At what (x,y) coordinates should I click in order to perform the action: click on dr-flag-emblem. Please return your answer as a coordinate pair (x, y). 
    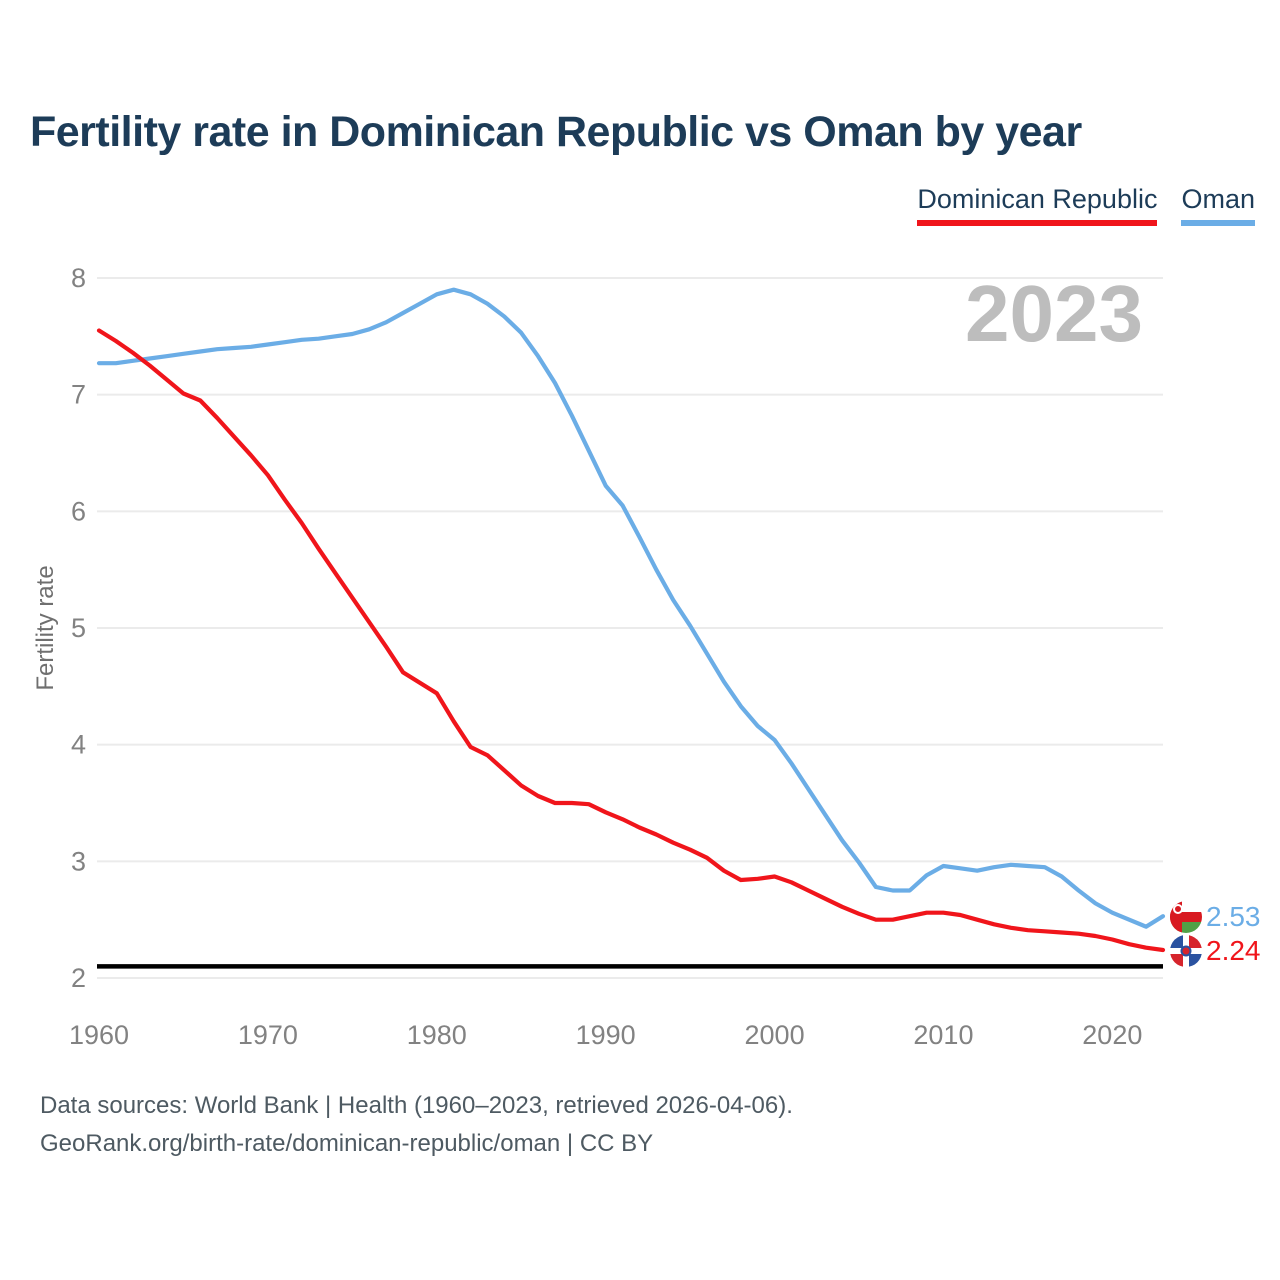
    Looking at the image, I should click on (1186, 951).